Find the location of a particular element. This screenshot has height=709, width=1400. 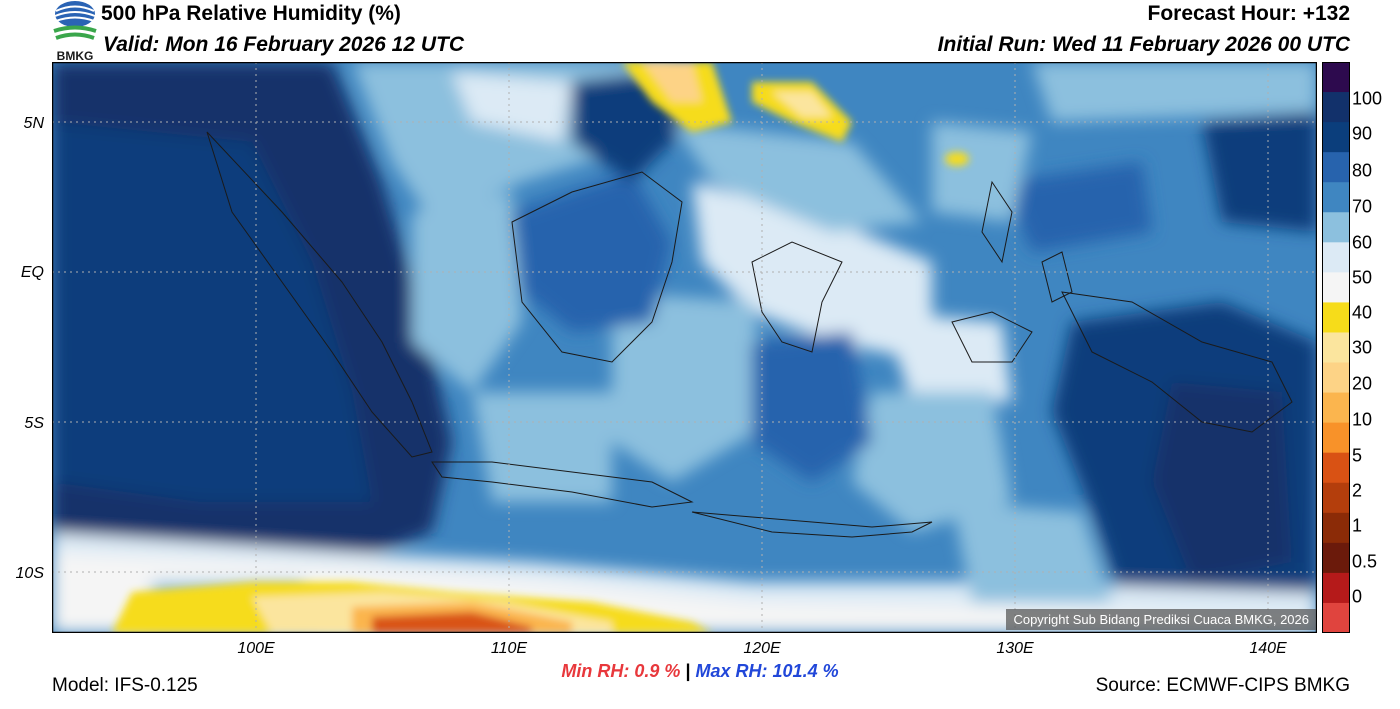

min-rh-label: Min RH: is located at coordinates (595, 671).